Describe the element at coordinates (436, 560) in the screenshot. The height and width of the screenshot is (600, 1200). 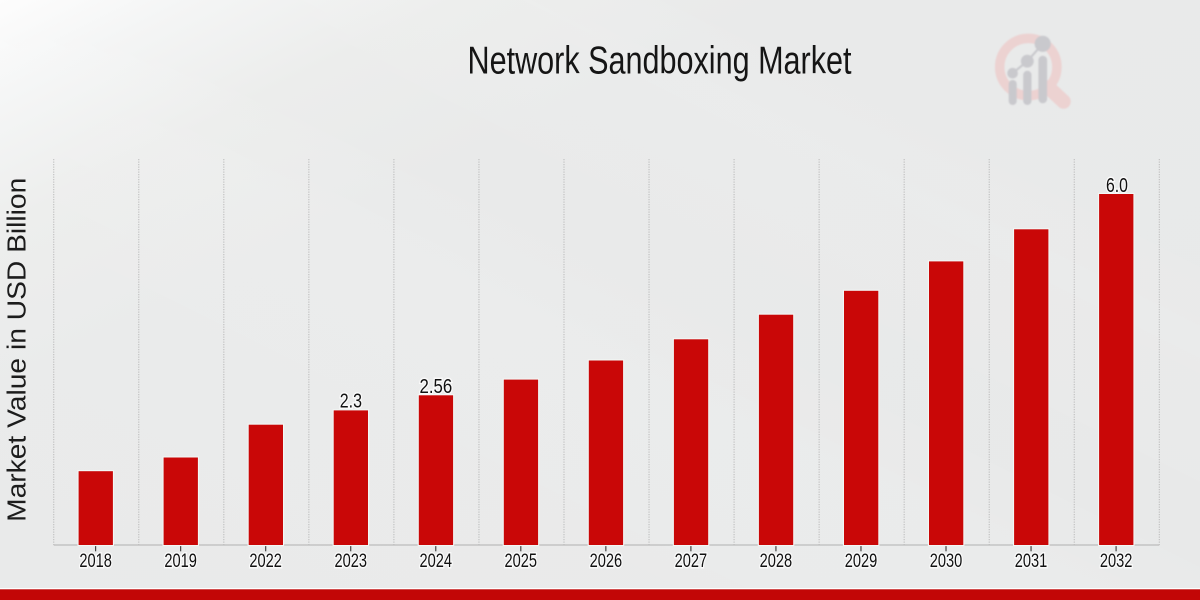
I see `svg-text: 2024` at that location.